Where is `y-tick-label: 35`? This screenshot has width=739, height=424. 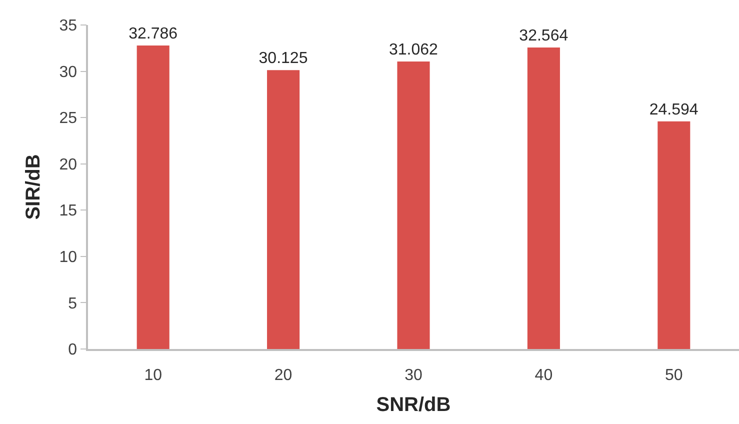 y-tick-label: 35 is located at coordinates (68, 26).